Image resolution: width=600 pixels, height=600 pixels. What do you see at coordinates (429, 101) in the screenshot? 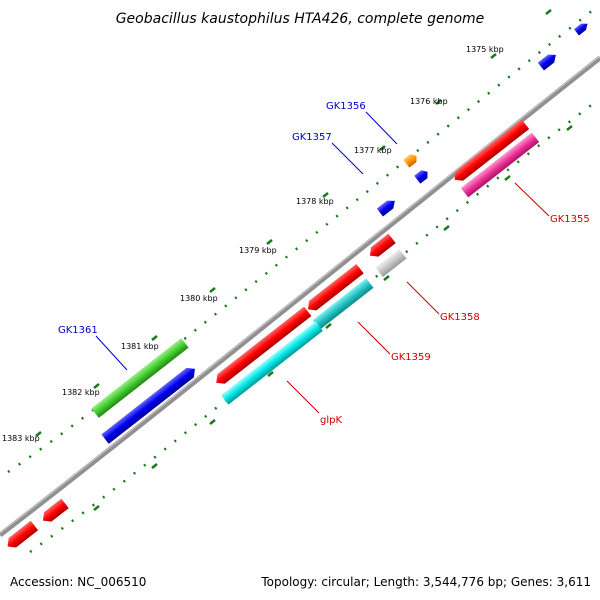
I see `tick-label-1376: 1376 kbp` at bounding box center [429, 101].